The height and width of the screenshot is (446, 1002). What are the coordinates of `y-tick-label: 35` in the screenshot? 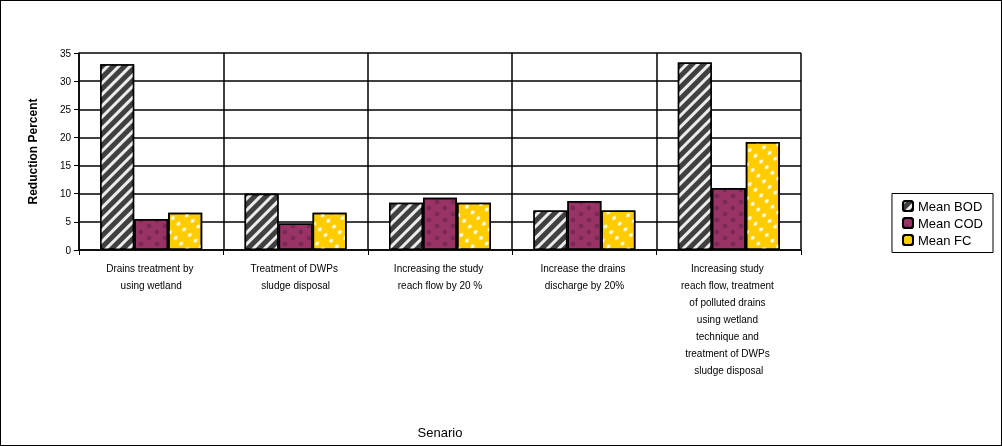 It's located at (65, 53).